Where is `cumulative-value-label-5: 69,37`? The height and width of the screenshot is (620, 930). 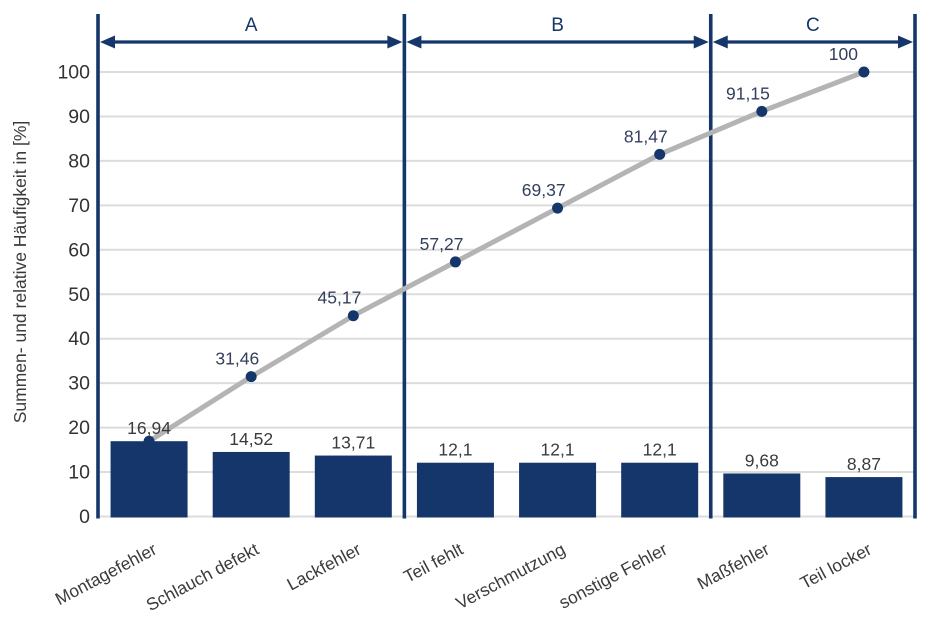 cumulative-value-label-5: 69,37 is located at coordinates (544, 190).